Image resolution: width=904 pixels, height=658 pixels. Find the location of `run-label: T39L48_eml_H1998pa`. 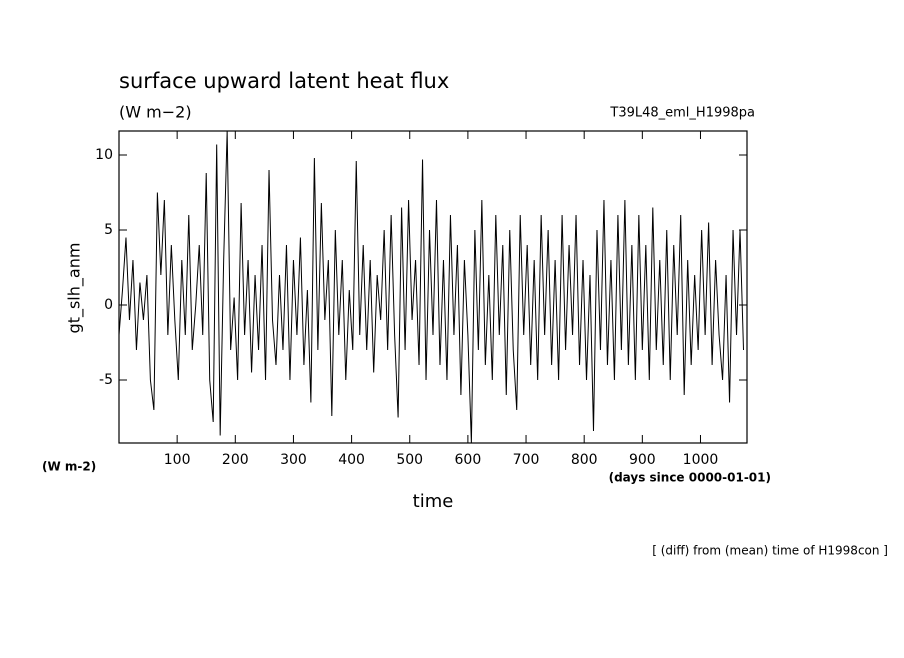

run-label: T39L48_eml_H1998pa is located at coordinates (682, 113).